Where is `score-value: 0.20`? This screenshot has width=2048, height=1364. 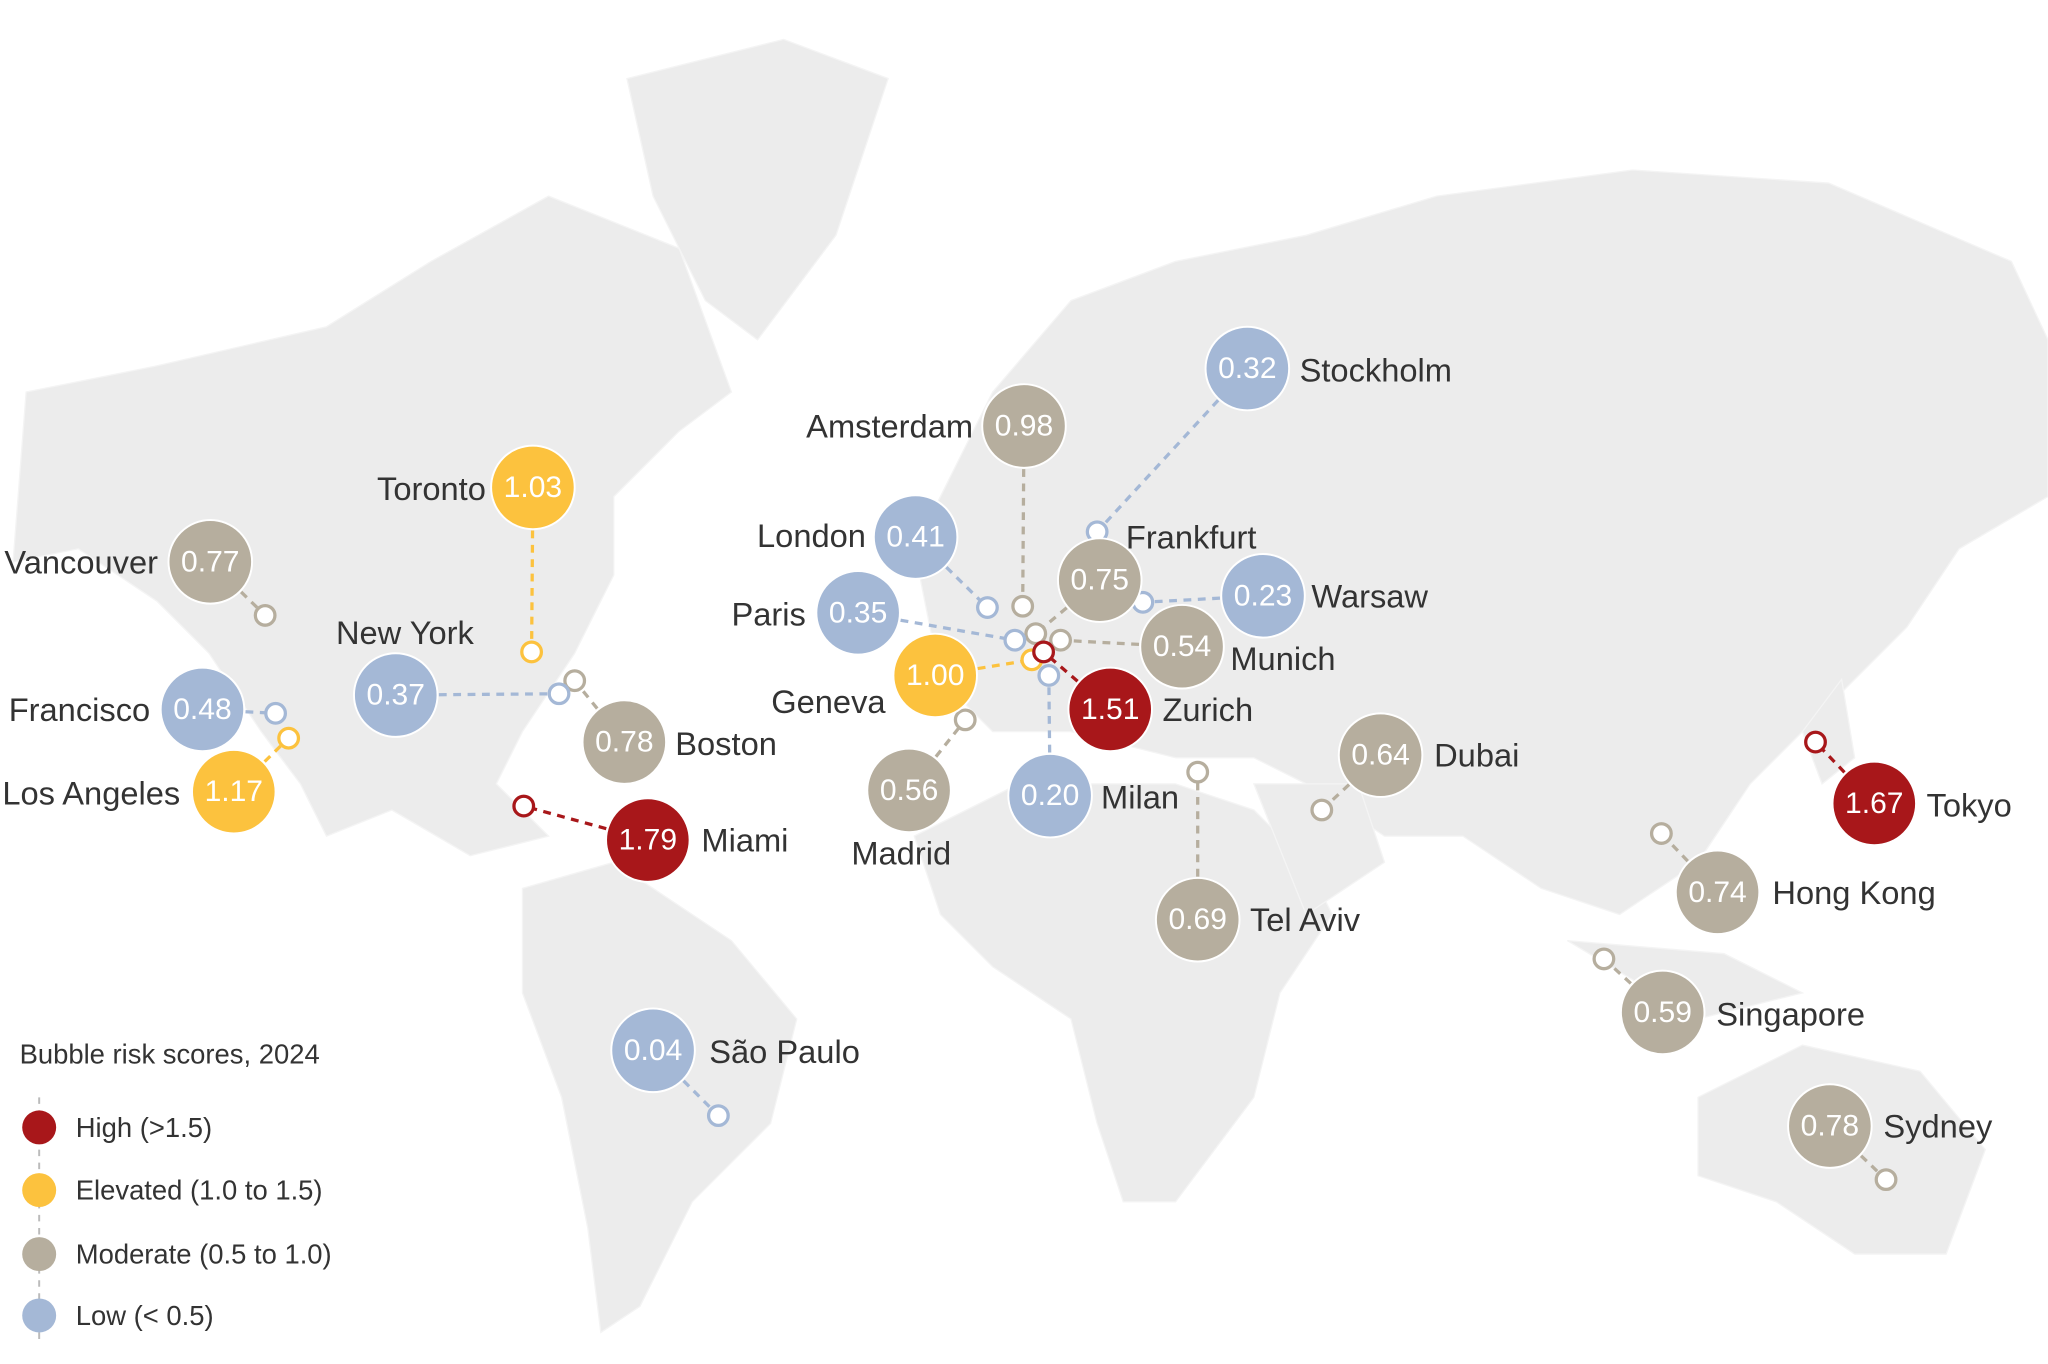
score-value: 0.20 is located at coordinates (1050, 795).